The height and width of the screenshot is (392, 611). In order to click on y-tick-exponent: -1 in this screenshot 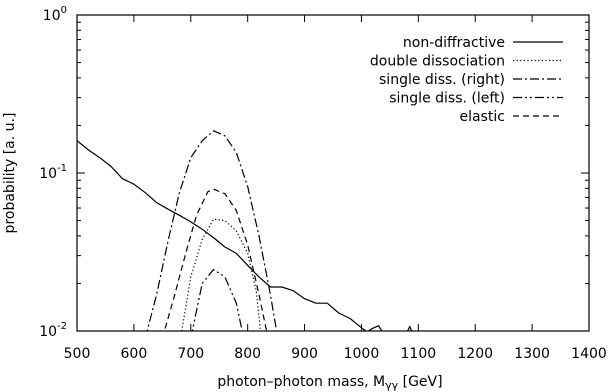, I will do `click(62, 168)`.